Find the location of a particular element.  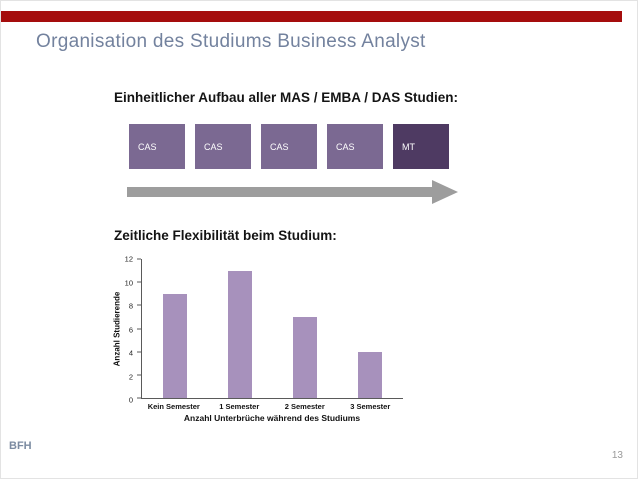

x-category-label-3: 3 Semester is located at coordinates (370, 406).